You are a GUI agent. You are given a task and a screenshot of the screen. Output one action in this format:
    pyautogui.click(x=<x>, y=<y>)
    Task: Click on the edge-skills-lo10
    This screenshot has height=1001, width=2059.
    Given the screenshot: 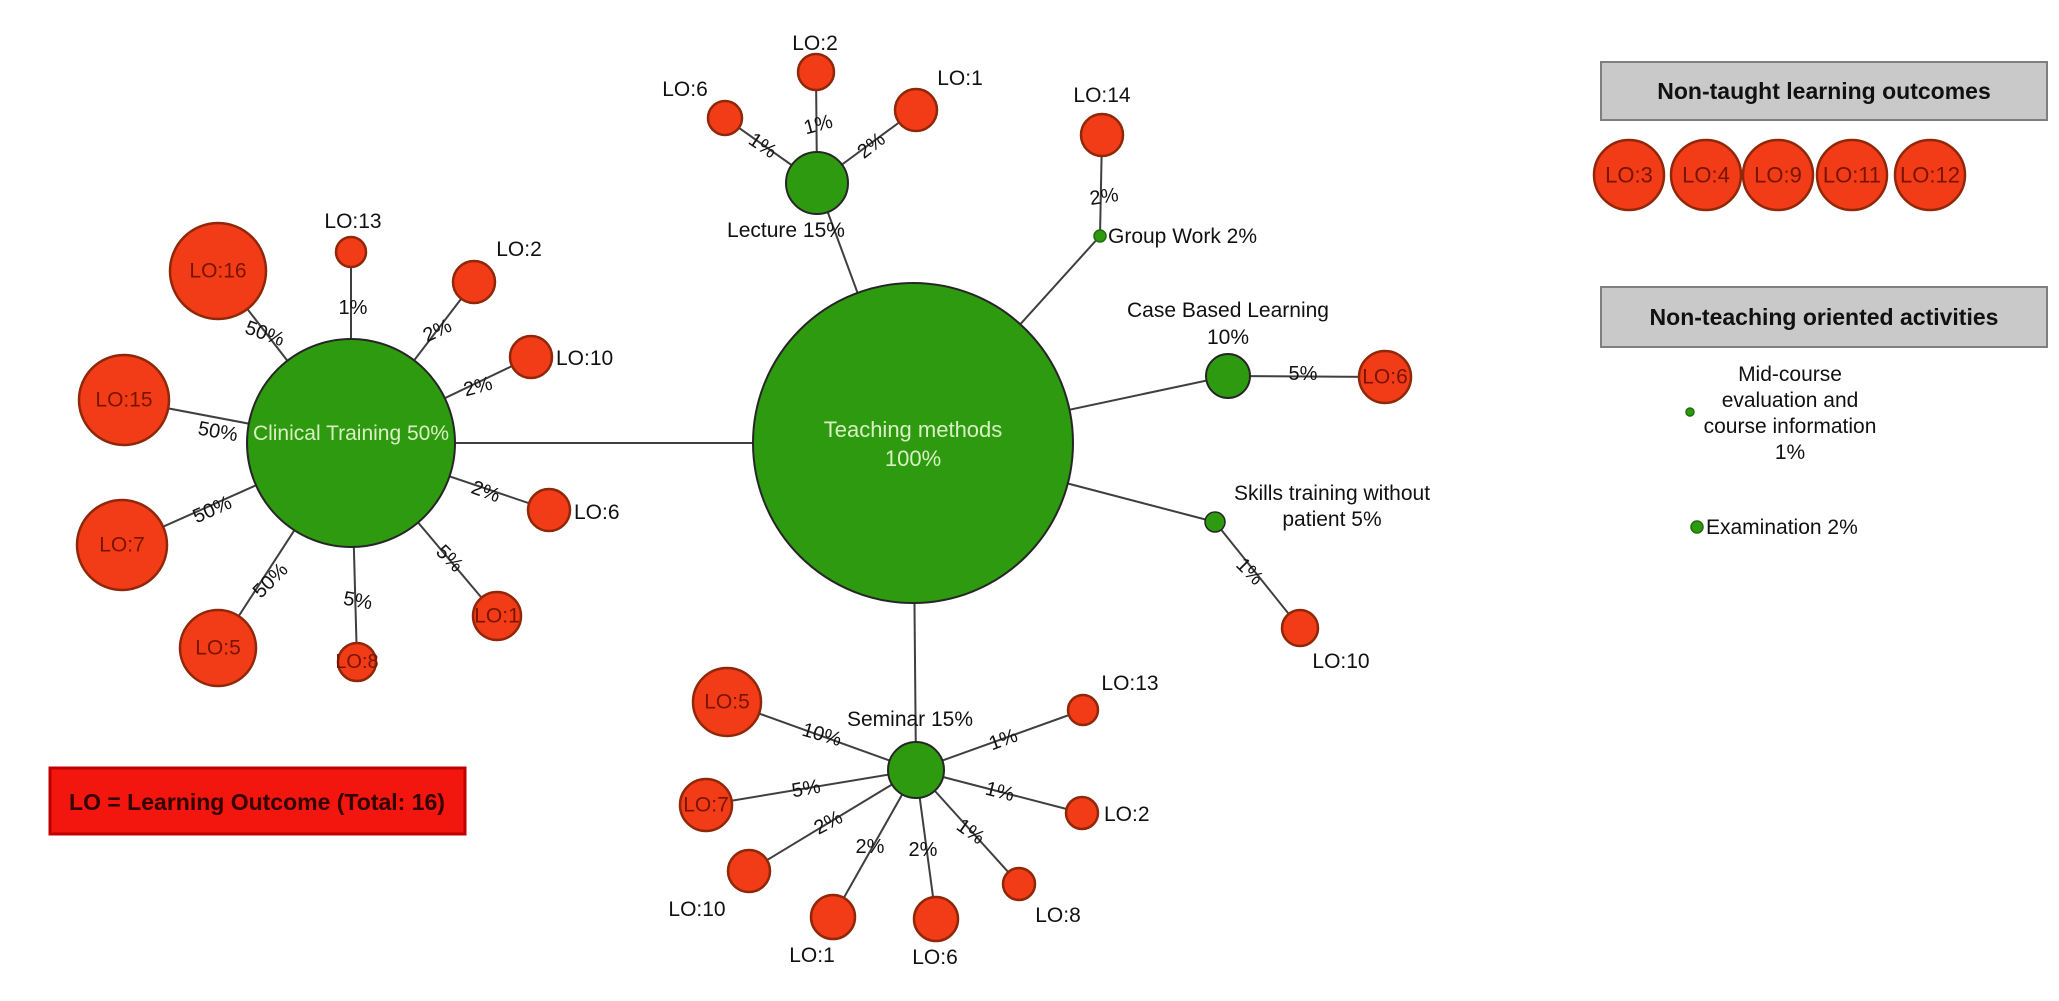 What is the action you would take?
    pyautogui.click(x=1257, y=575)
    